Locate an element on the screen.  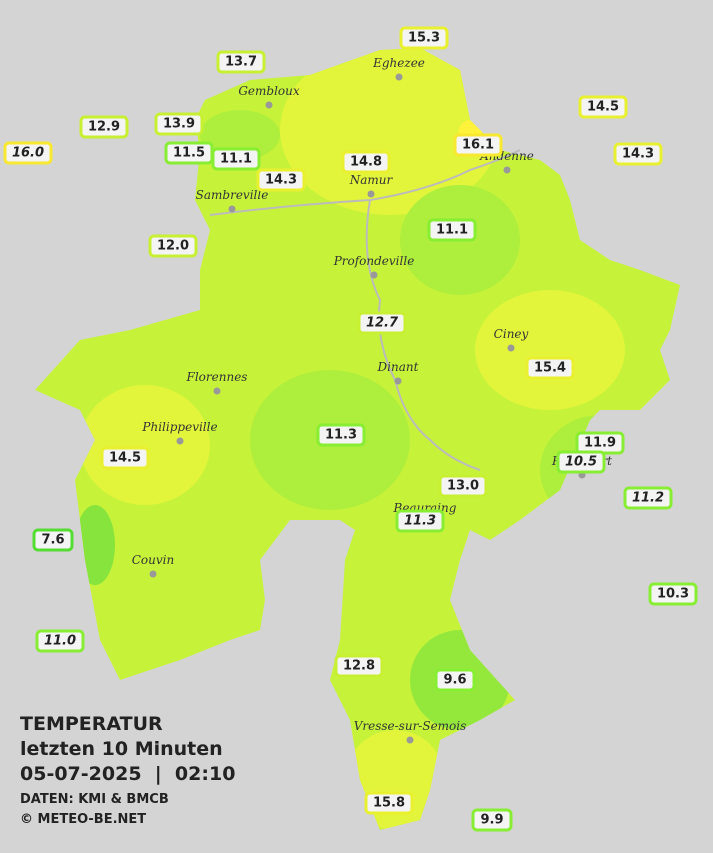
station-value: 15.8 is located at coordinates (389, 803).